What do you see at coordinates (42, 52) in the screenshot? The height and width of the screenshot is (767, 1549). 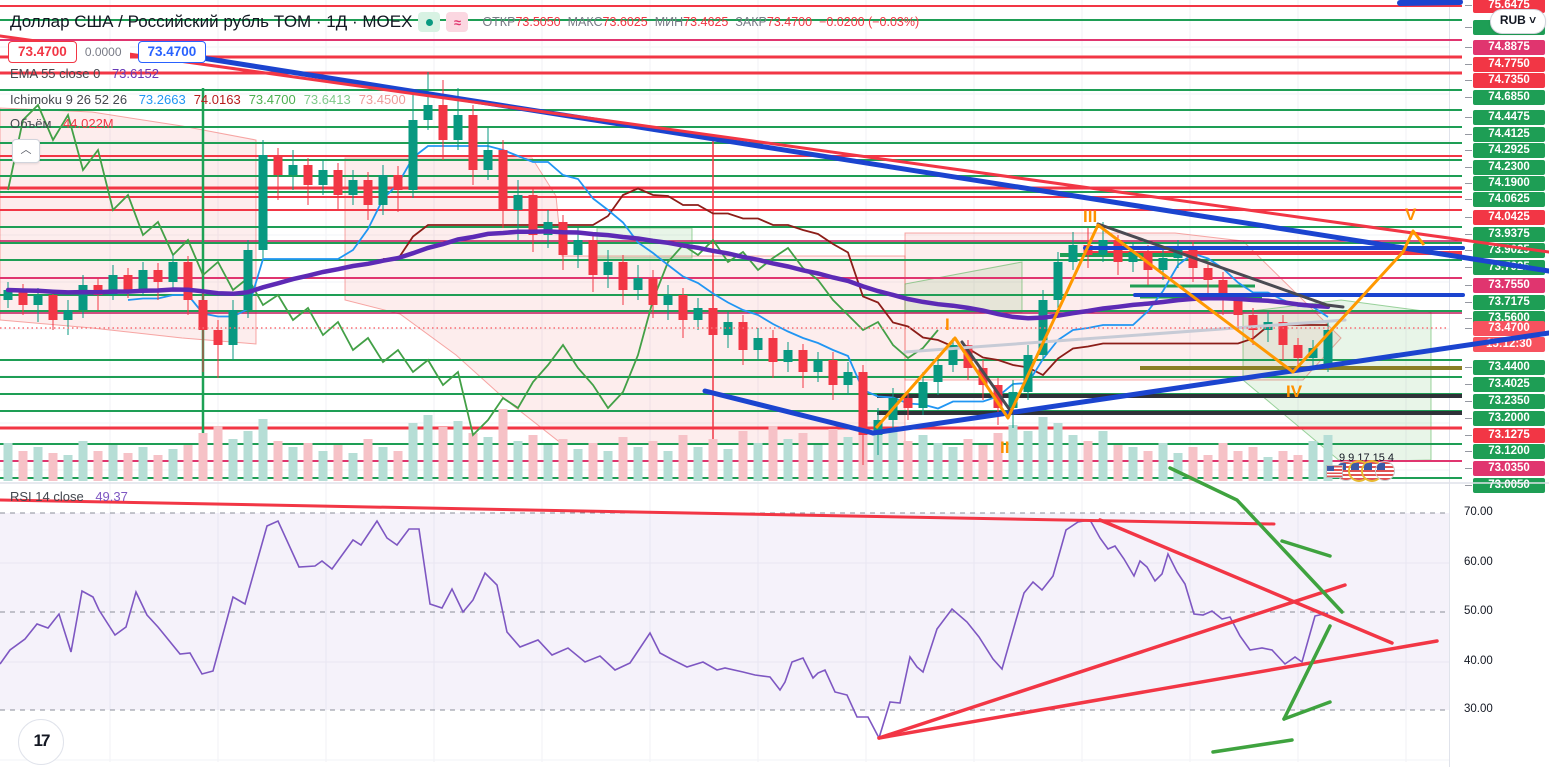 I see `alert-price-chip: 73.4700` at bounding box center [42, 52].